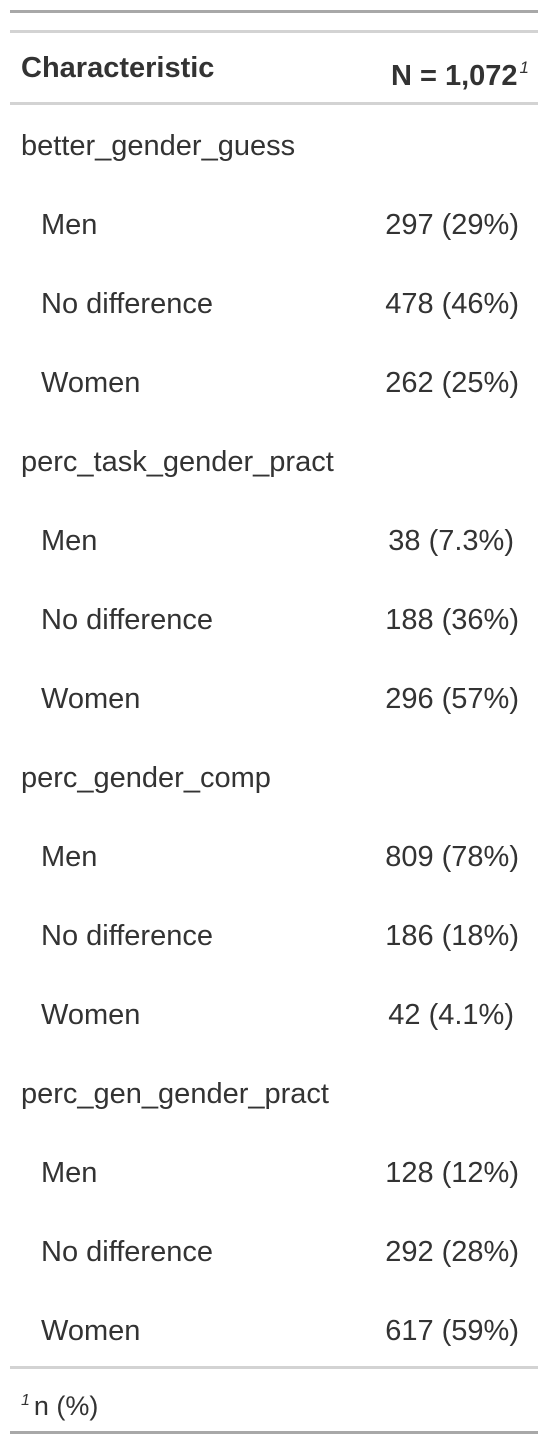  I want to click on table-row: Men 809 (78%), so click(274, 855).